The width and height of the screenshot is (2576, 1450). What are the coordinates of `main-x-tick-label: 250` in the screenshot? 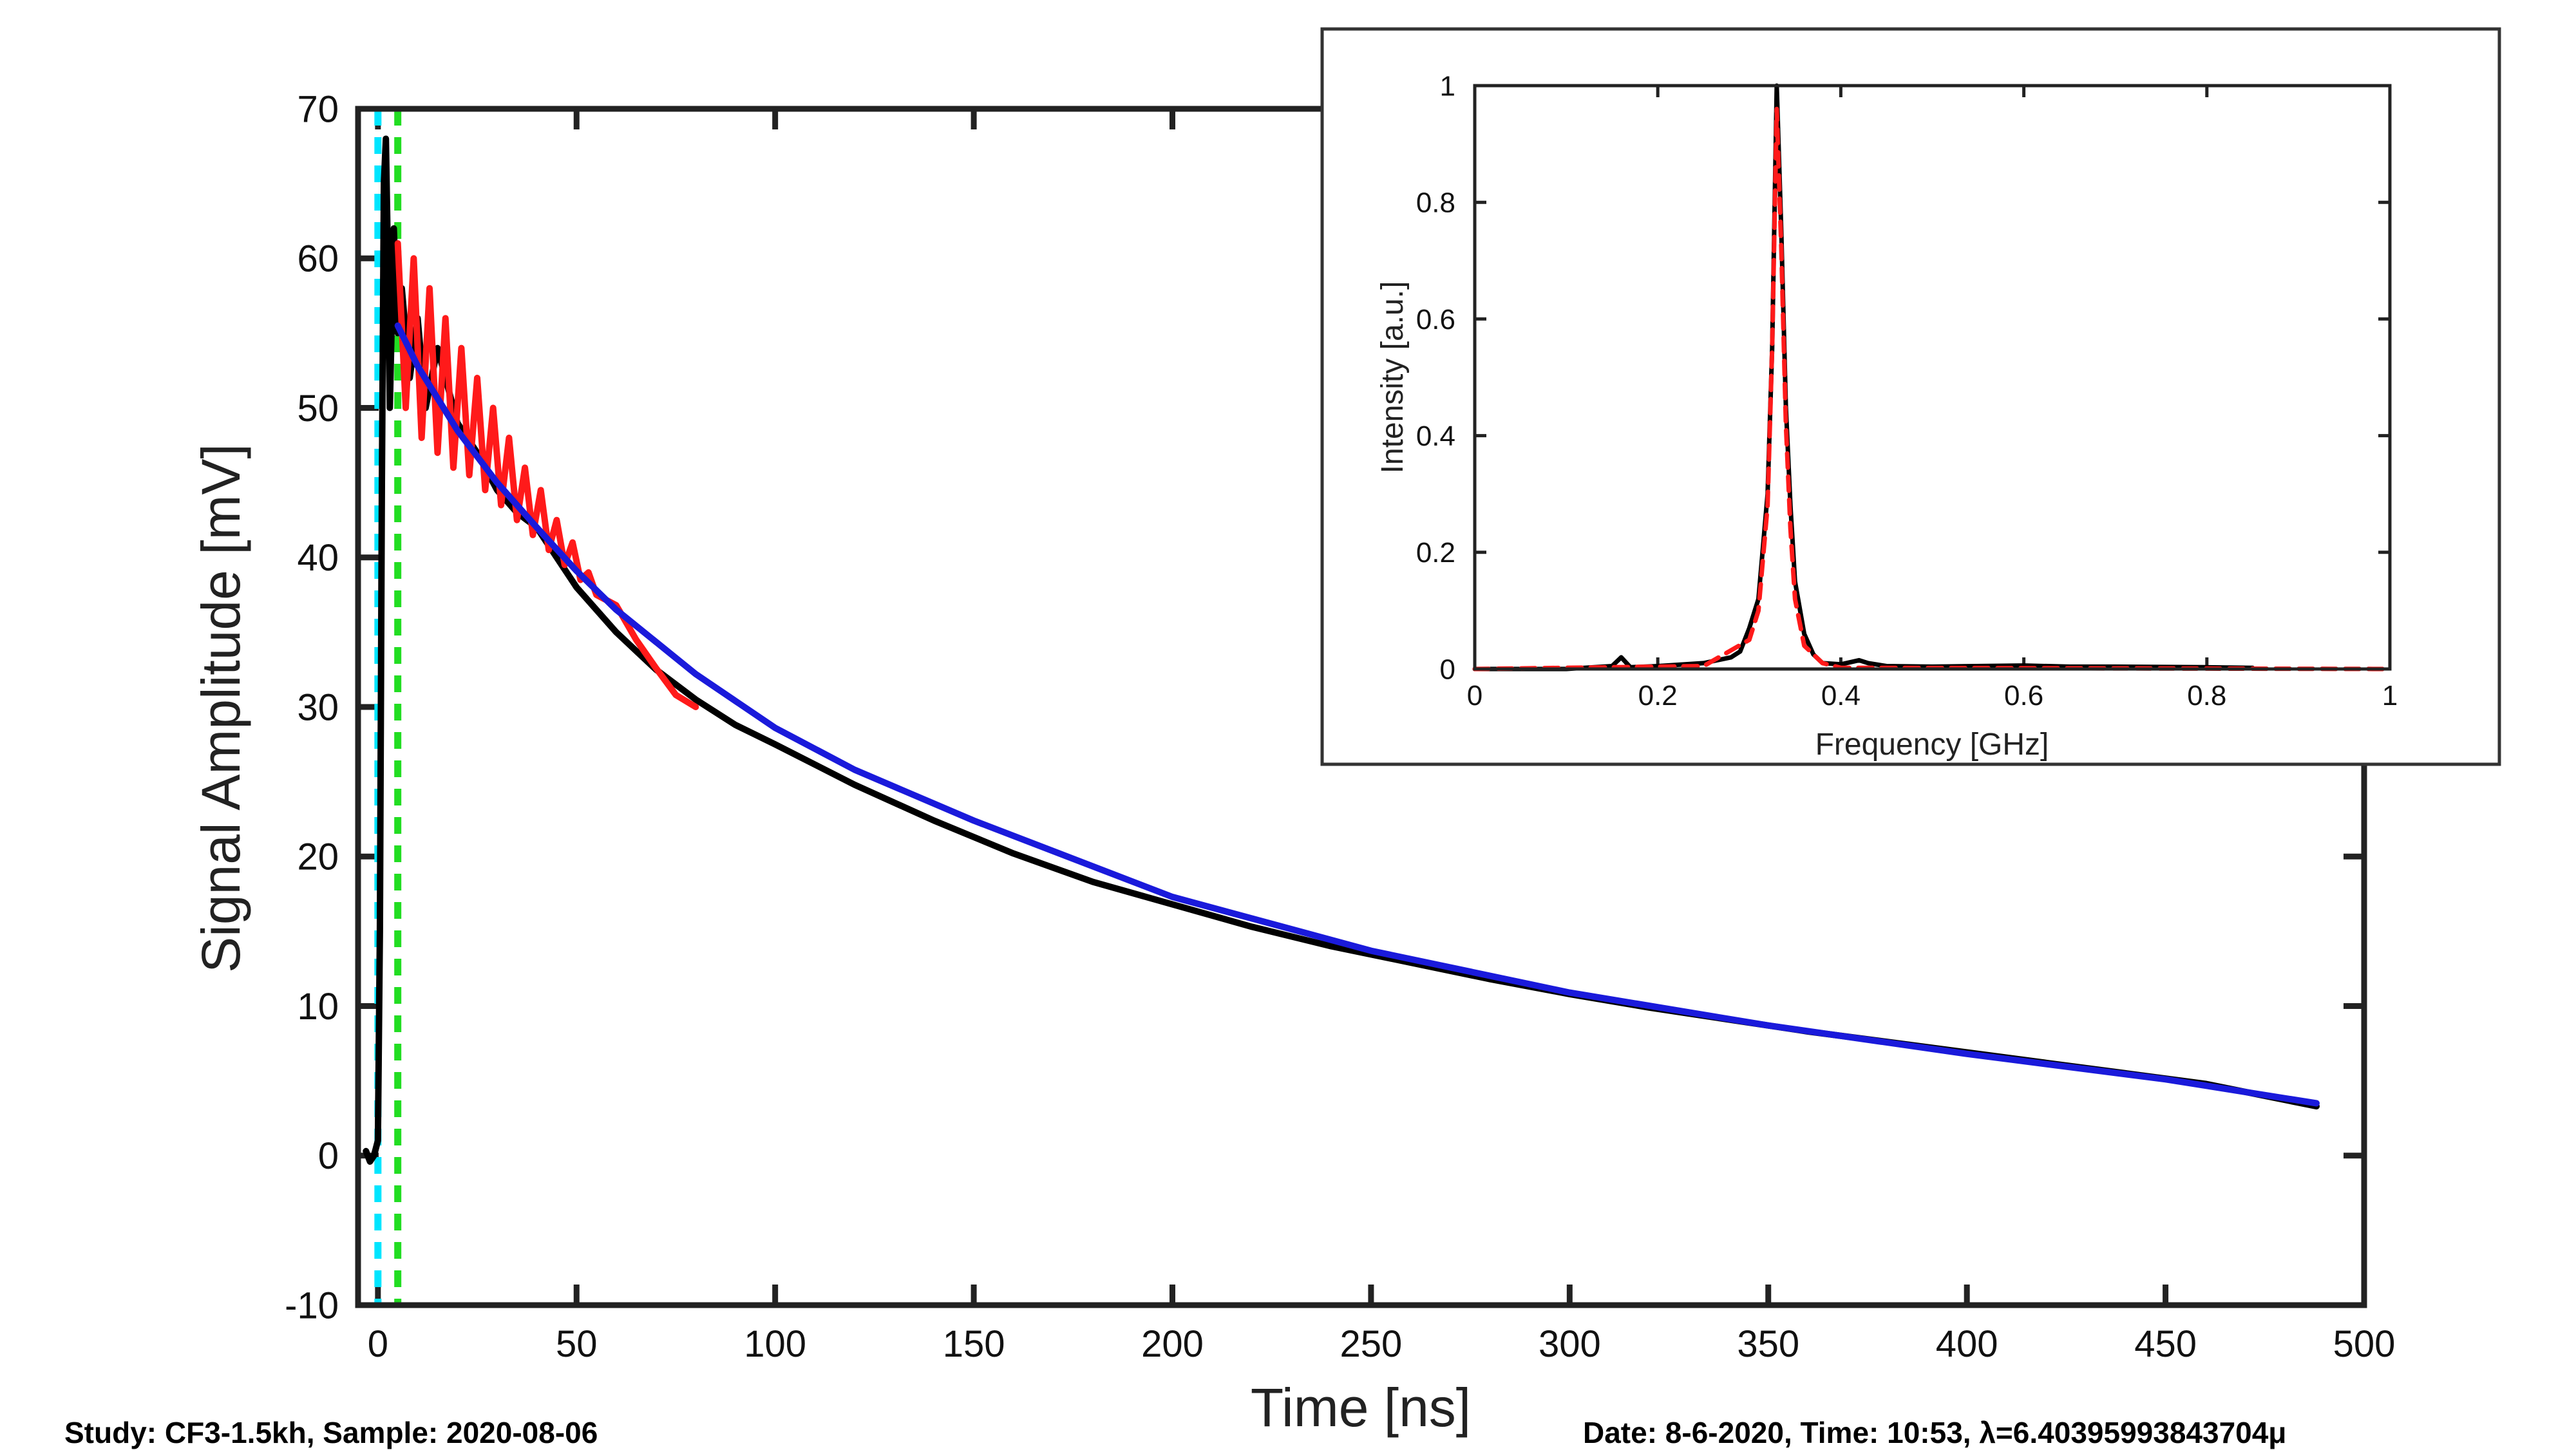 It's located at (1372, 1344).